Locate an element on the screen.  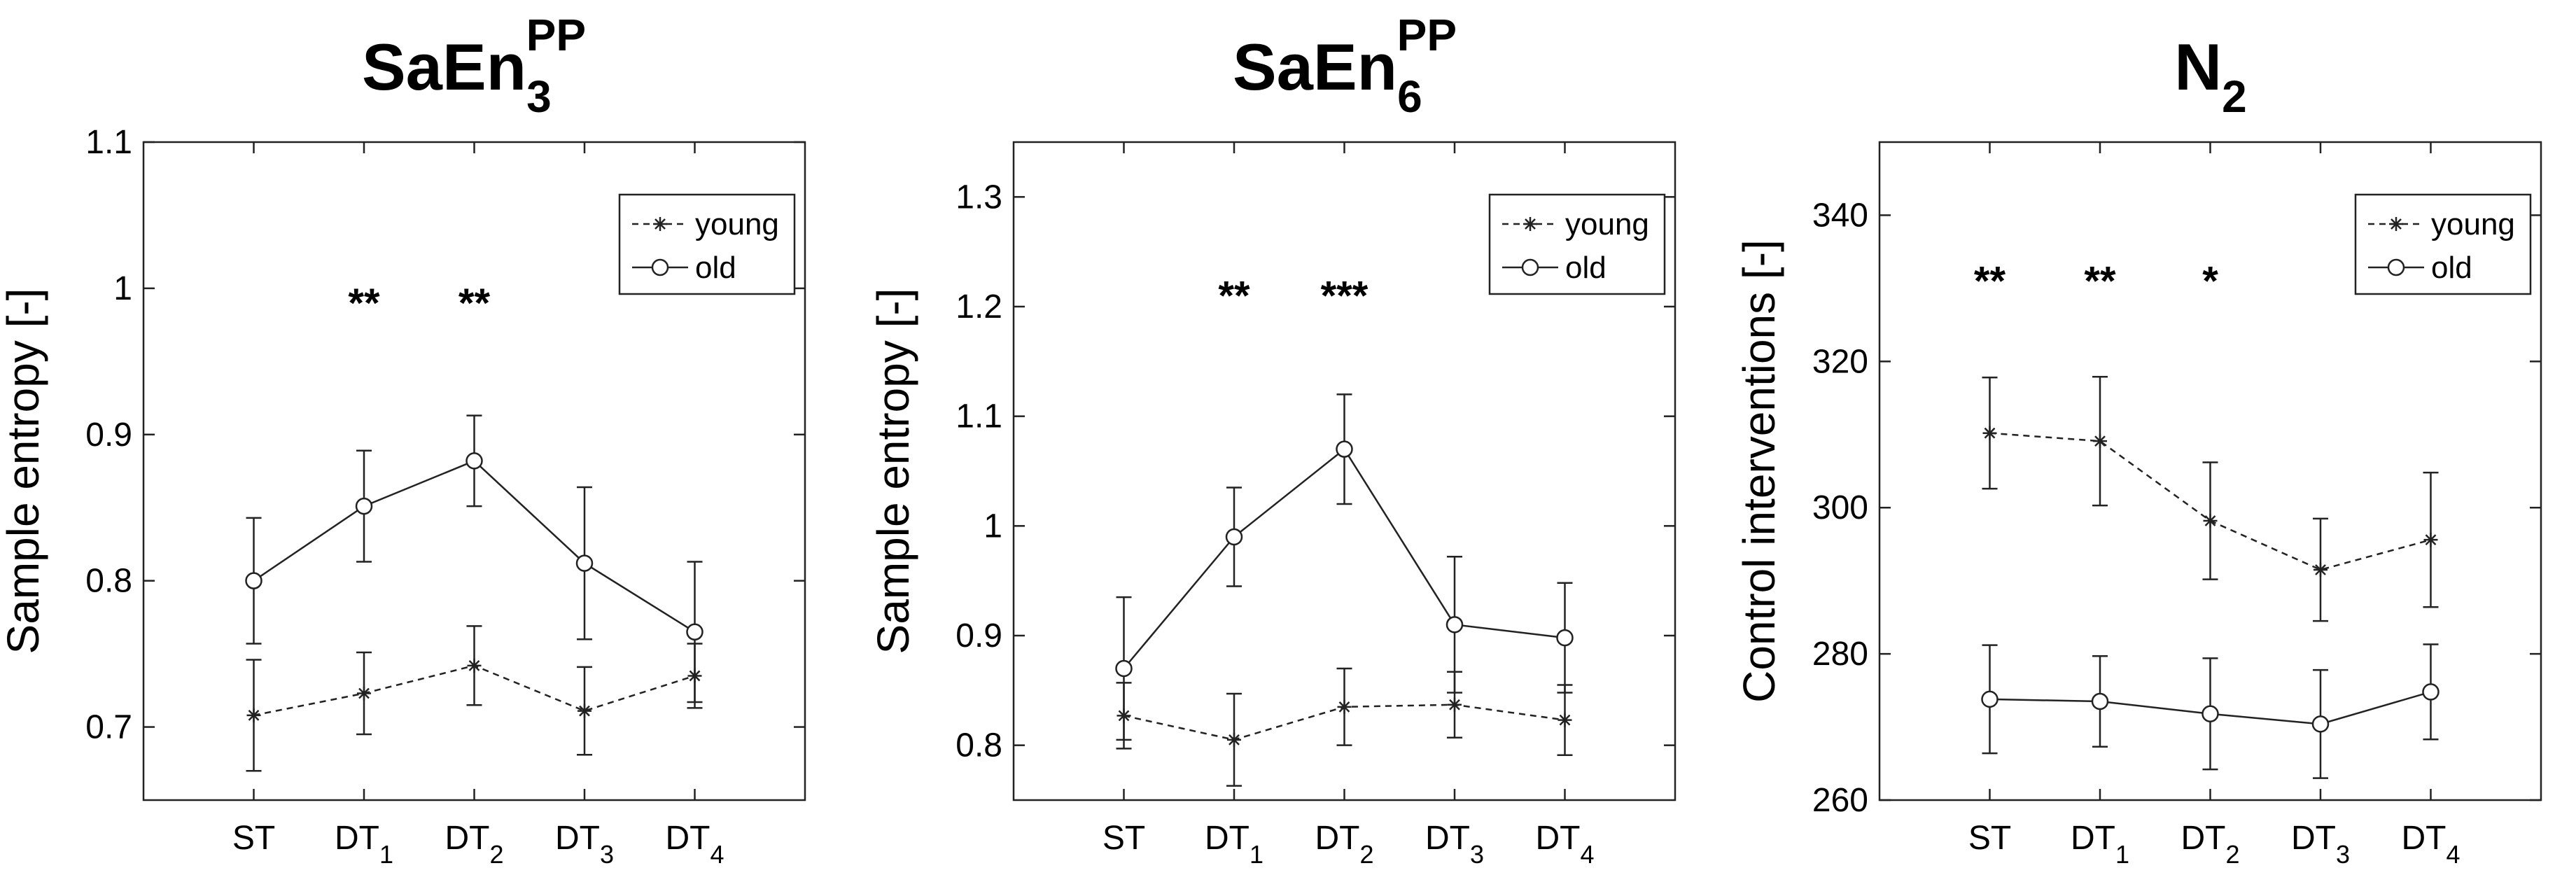
y-tick-label: 1.2 is located at coordinates (978, 307).